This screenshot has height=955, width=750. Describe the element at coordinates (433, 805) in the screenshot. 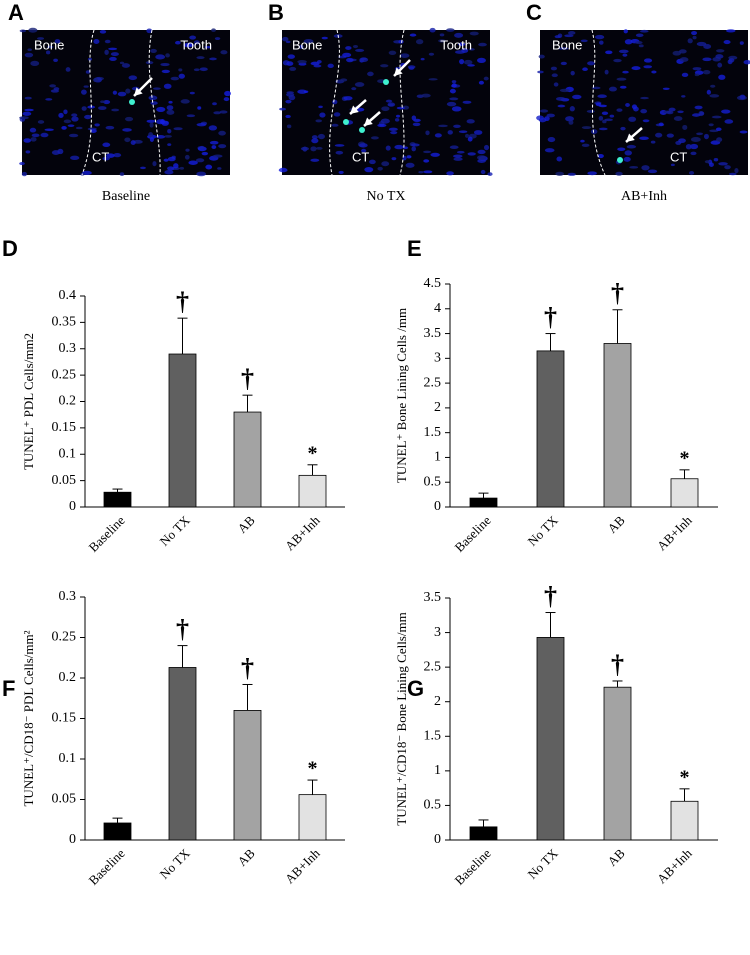

I see `y-tick-label: 0.5` at that location.